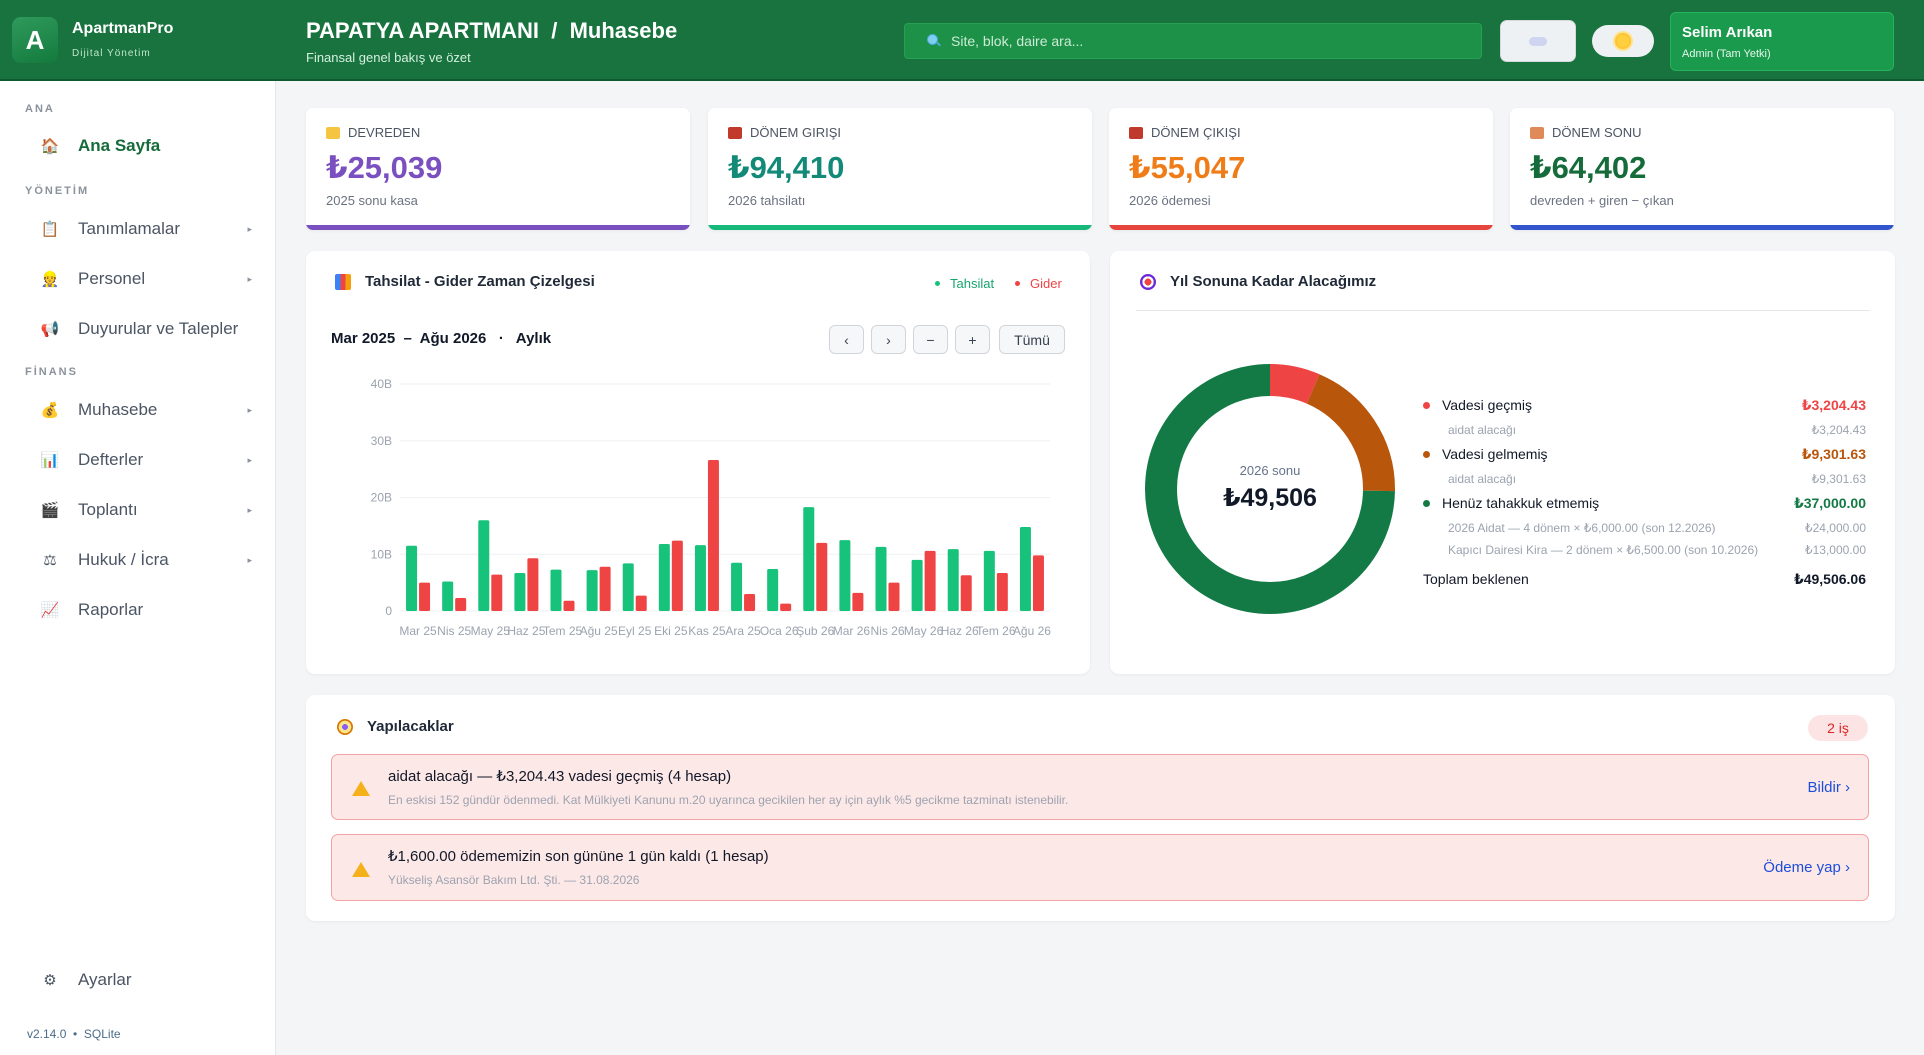 The height and width of the screenshot is (1055, 1924). I want to click on outbox-icon, so click(1136, 132).